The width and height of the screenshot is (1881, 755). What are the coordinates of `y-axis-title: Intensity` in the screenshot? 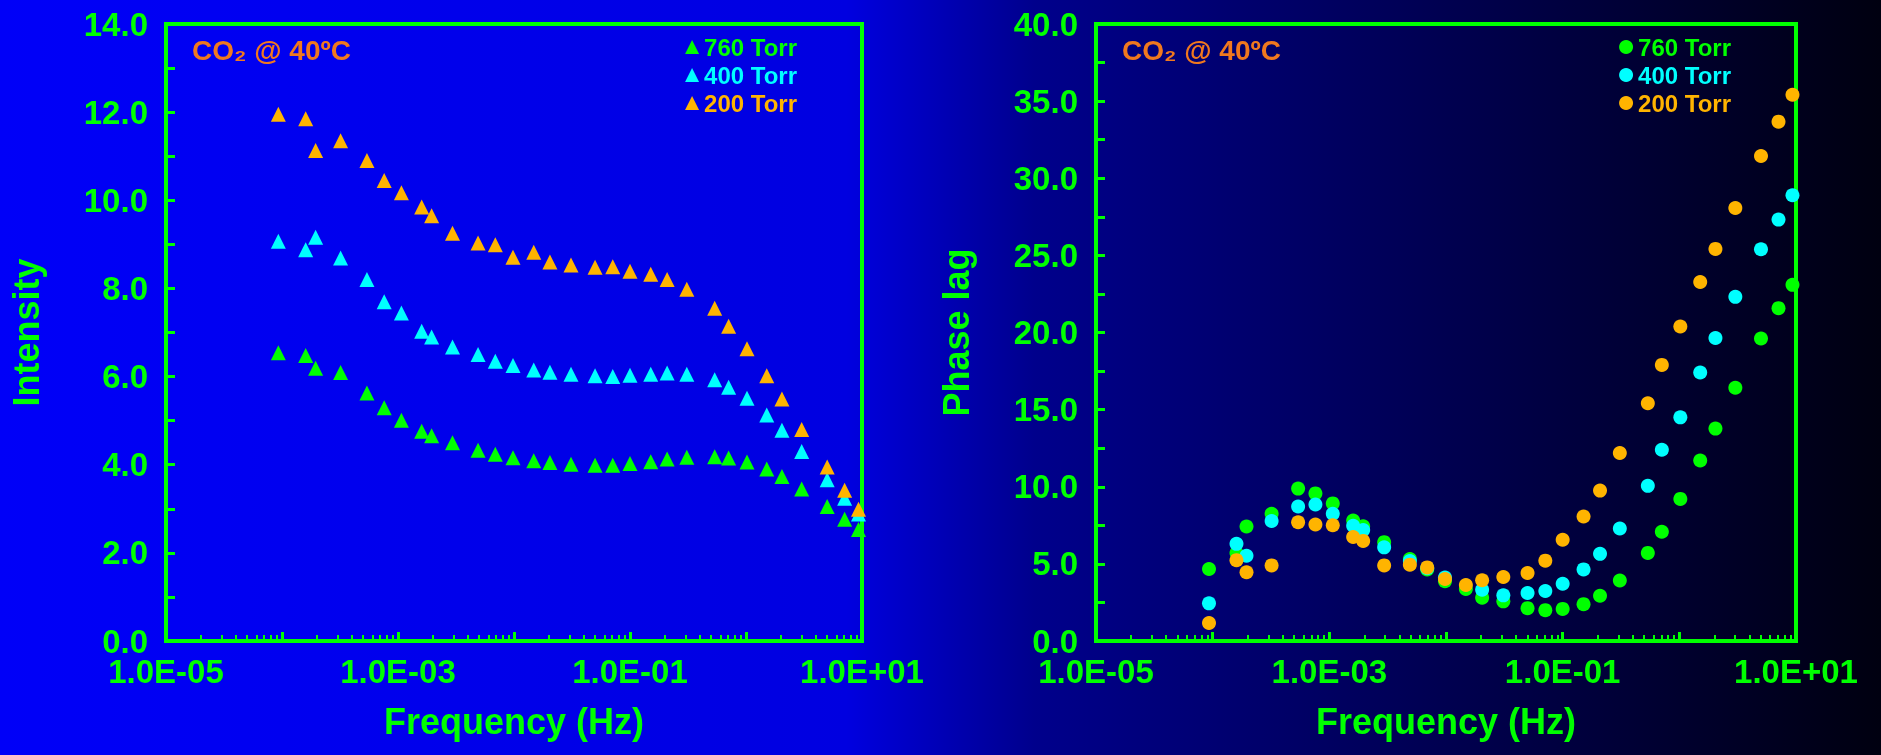 It's located at (26, 332).